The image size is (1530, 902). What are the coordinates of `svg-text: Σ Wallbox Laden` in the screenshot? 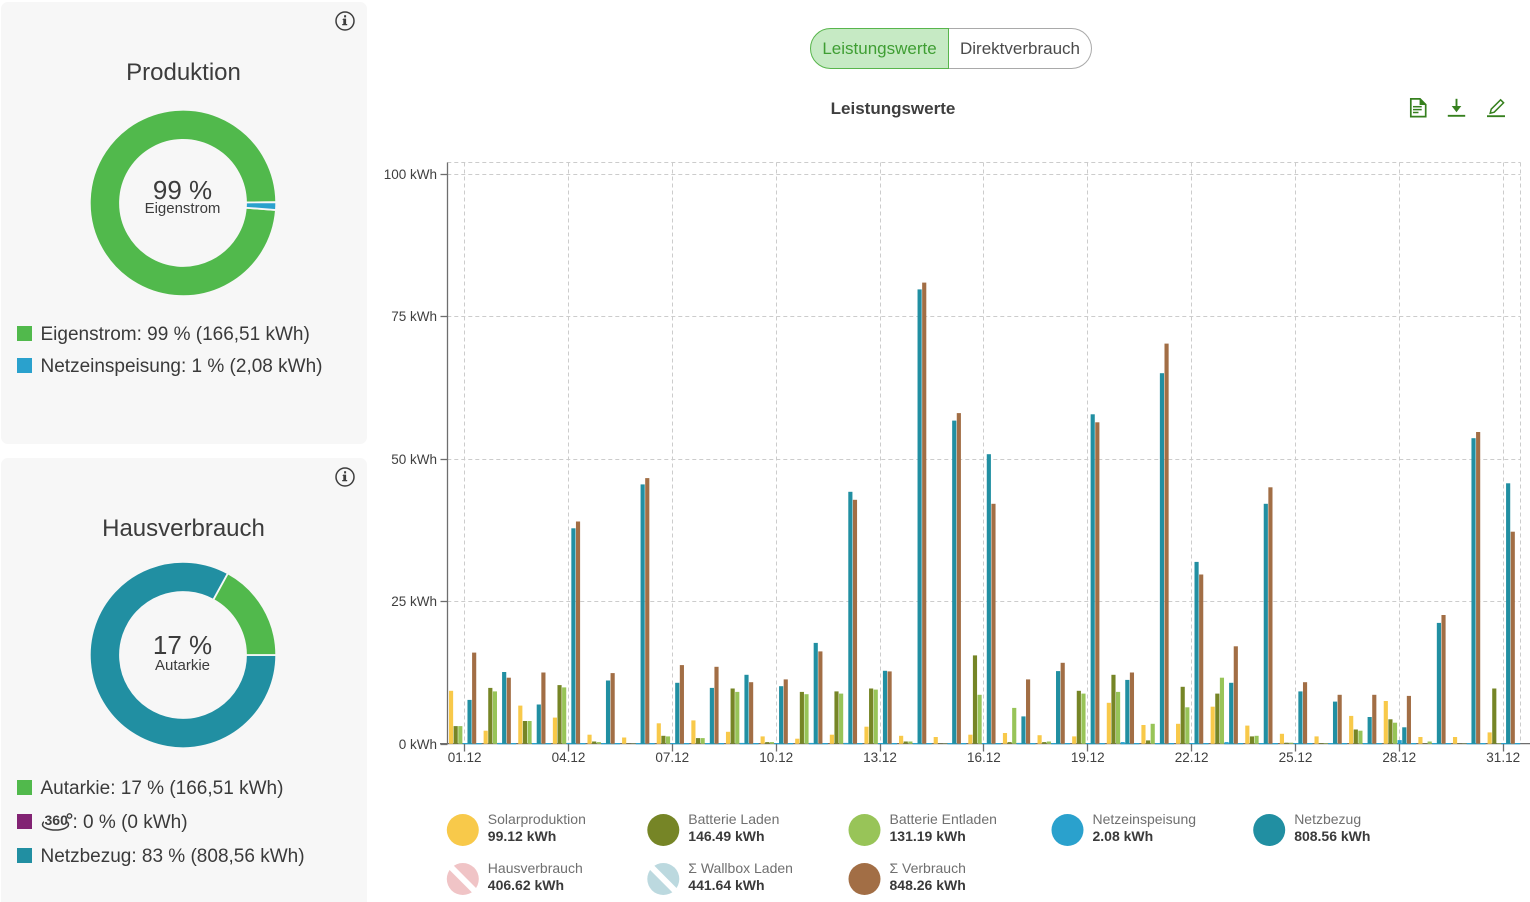 It's located at (740, 868).